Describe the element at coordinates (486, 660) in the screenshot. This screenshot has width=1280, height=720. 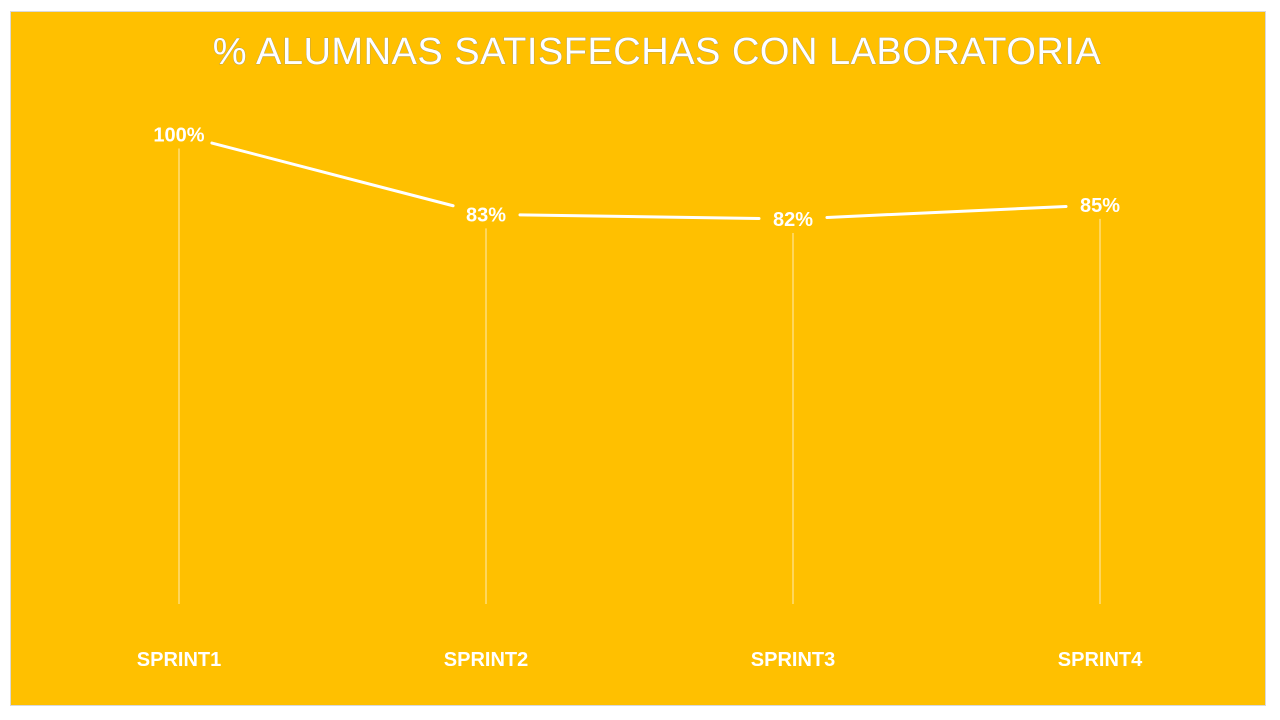
I see `category-label-sprint2: SPRINT2` at that location.